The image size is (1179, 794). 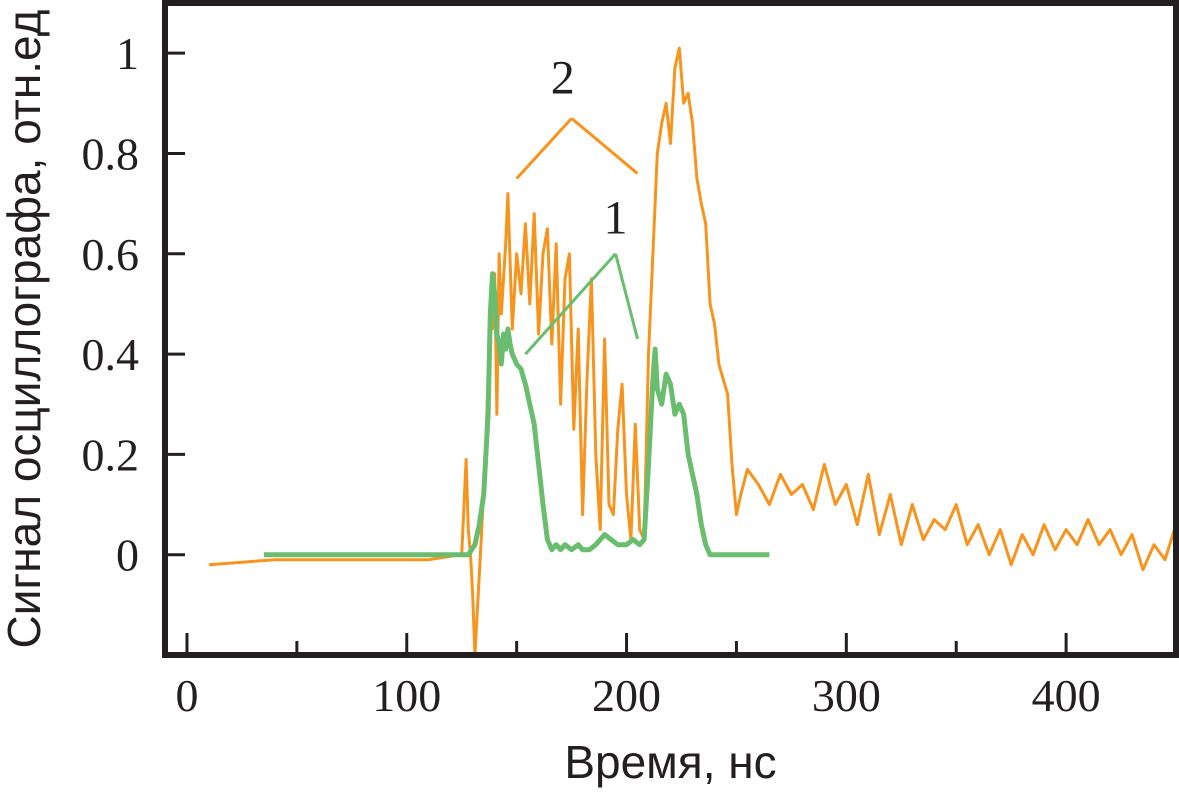 What do you see at coordinates (406, 695) in the screenshot?
I see `x-tick-label: 100` at bounding box center [406, 695].